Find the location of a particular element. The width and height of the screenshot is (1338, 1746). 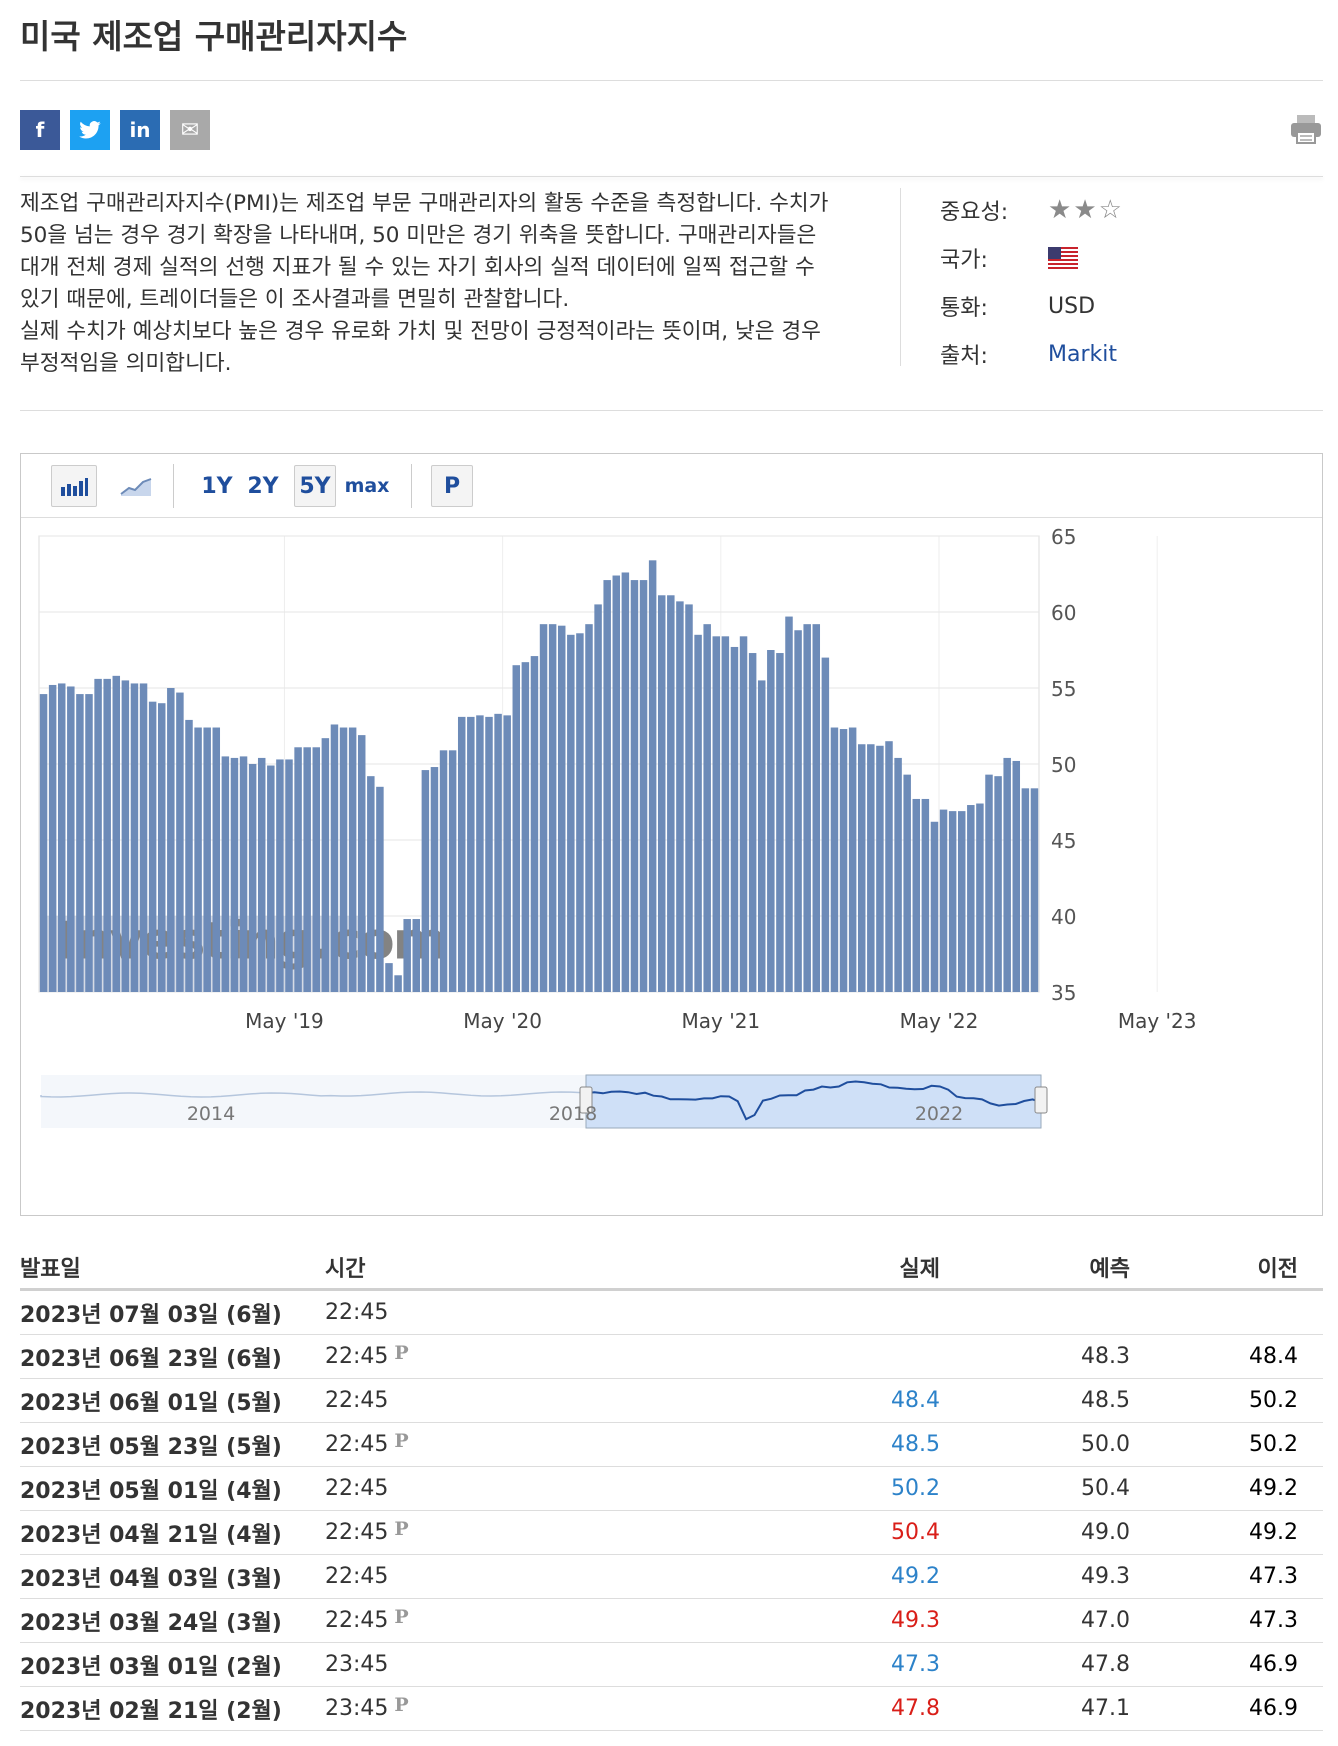

navigator-year-label: 2014 is located at coordinates (211, 1114).